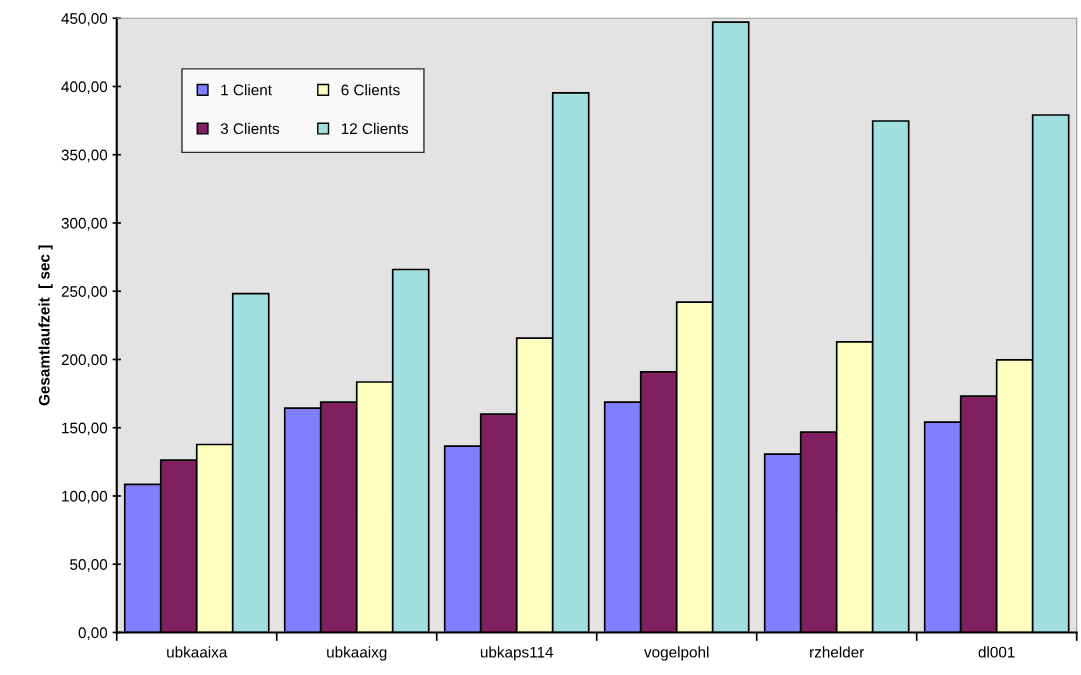  Describe the element at coordinates (996, 652) in the screenshot. I see `x-tick-label: dl001` at that location.